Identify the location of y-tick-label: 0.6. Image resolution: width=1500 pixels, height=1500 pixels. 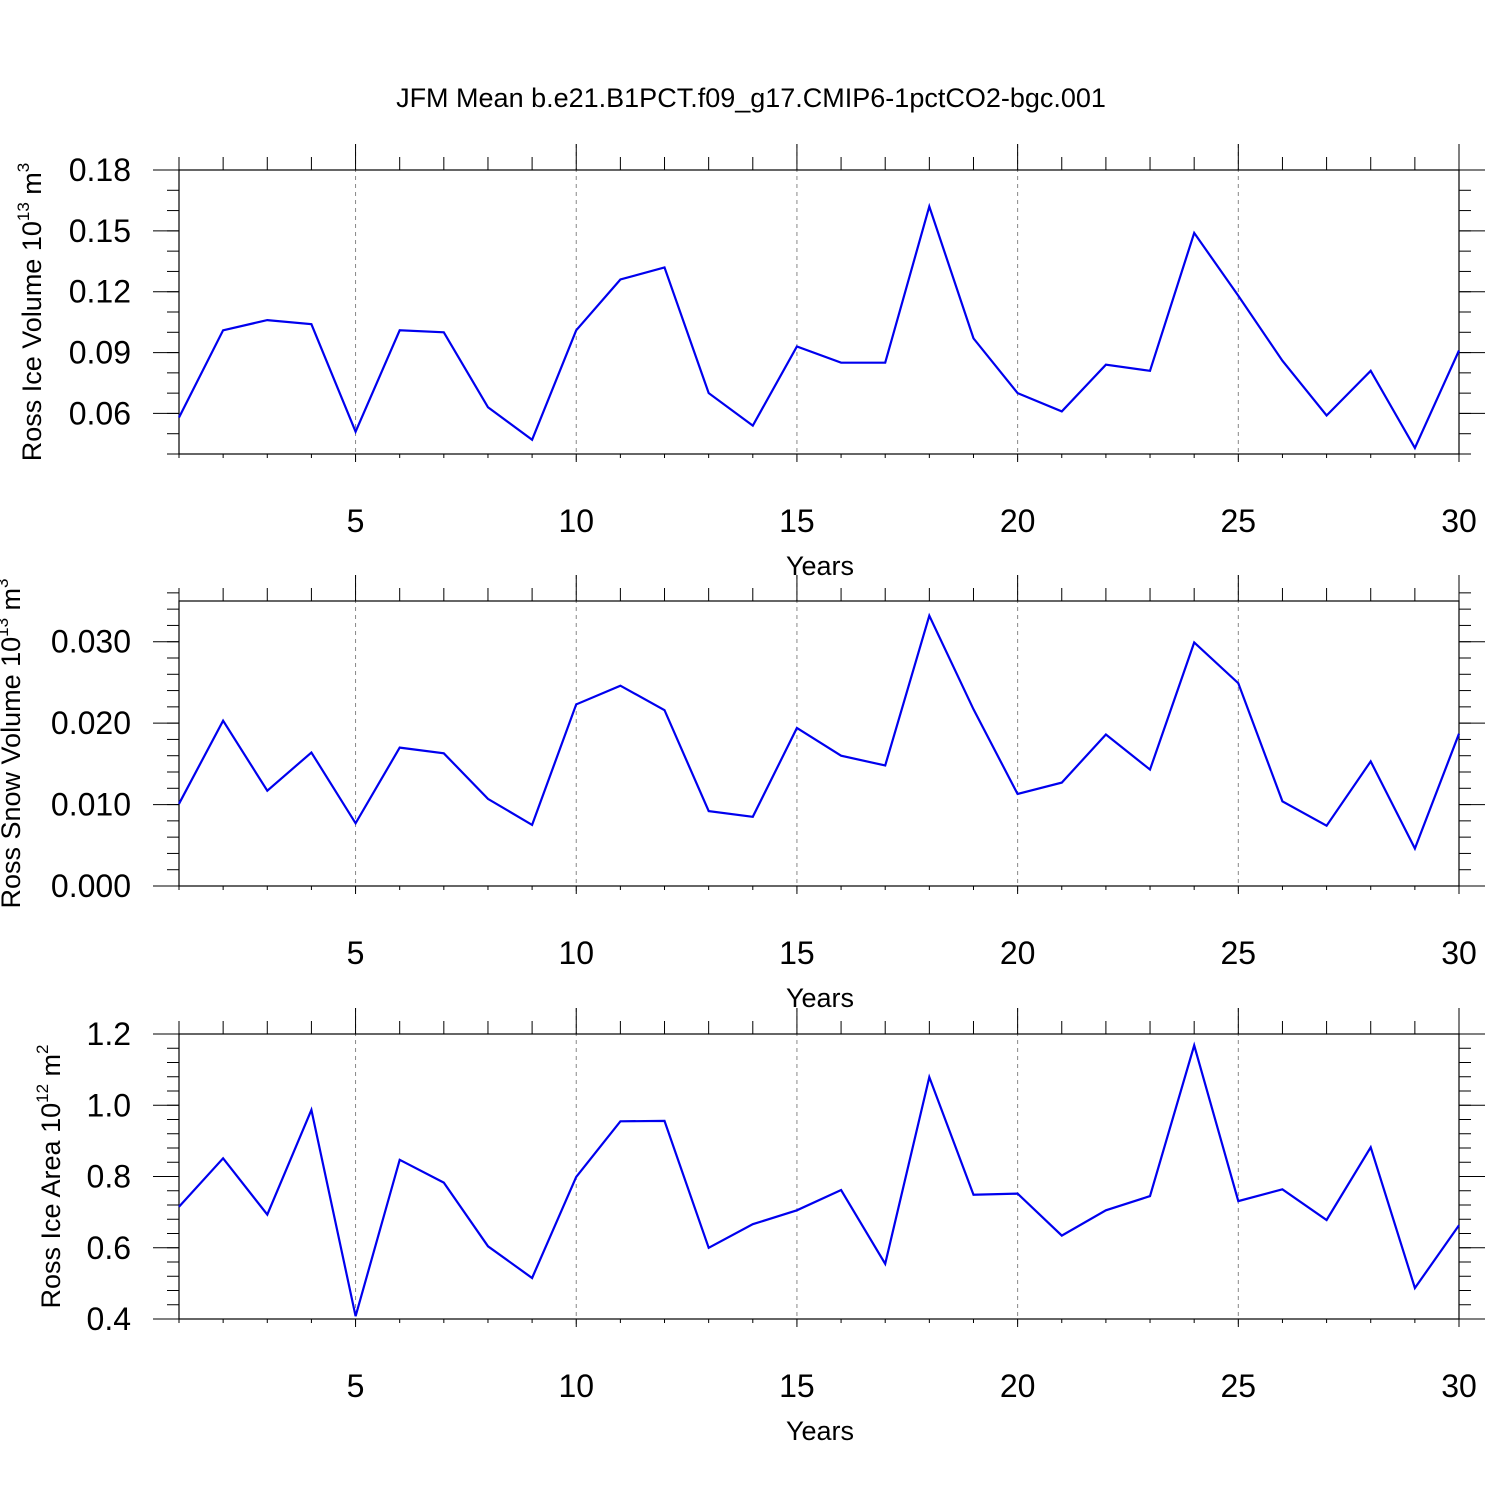
(109, 1248).